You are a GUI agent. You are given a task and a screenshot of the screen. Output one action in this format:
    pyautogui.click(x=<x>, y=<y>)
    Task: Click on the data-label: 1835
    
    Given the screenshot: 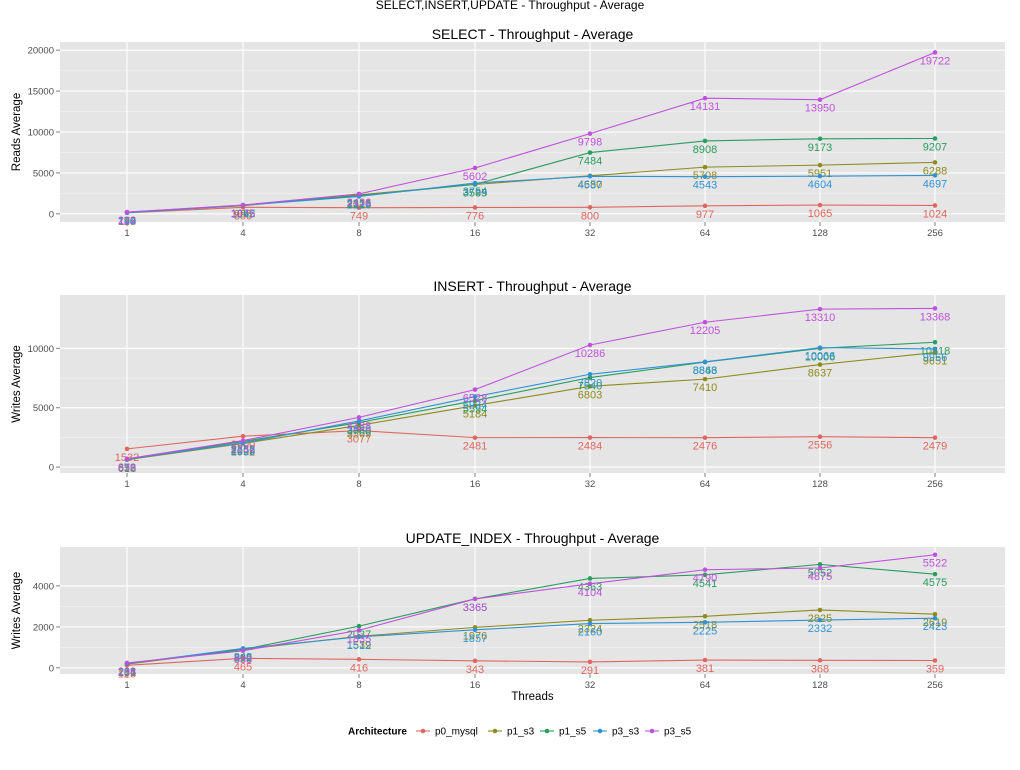 What is the action you would take?
    pyautogui.click(x=359, y=639)
    